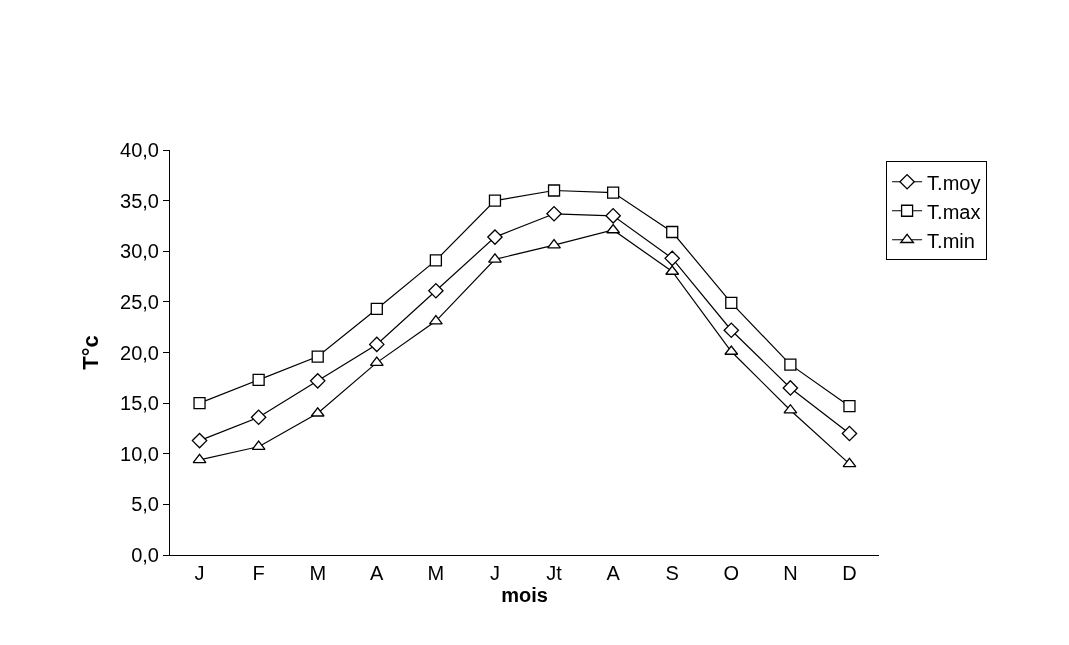  I want to click on x-tick-label: F, so click(258, 573).